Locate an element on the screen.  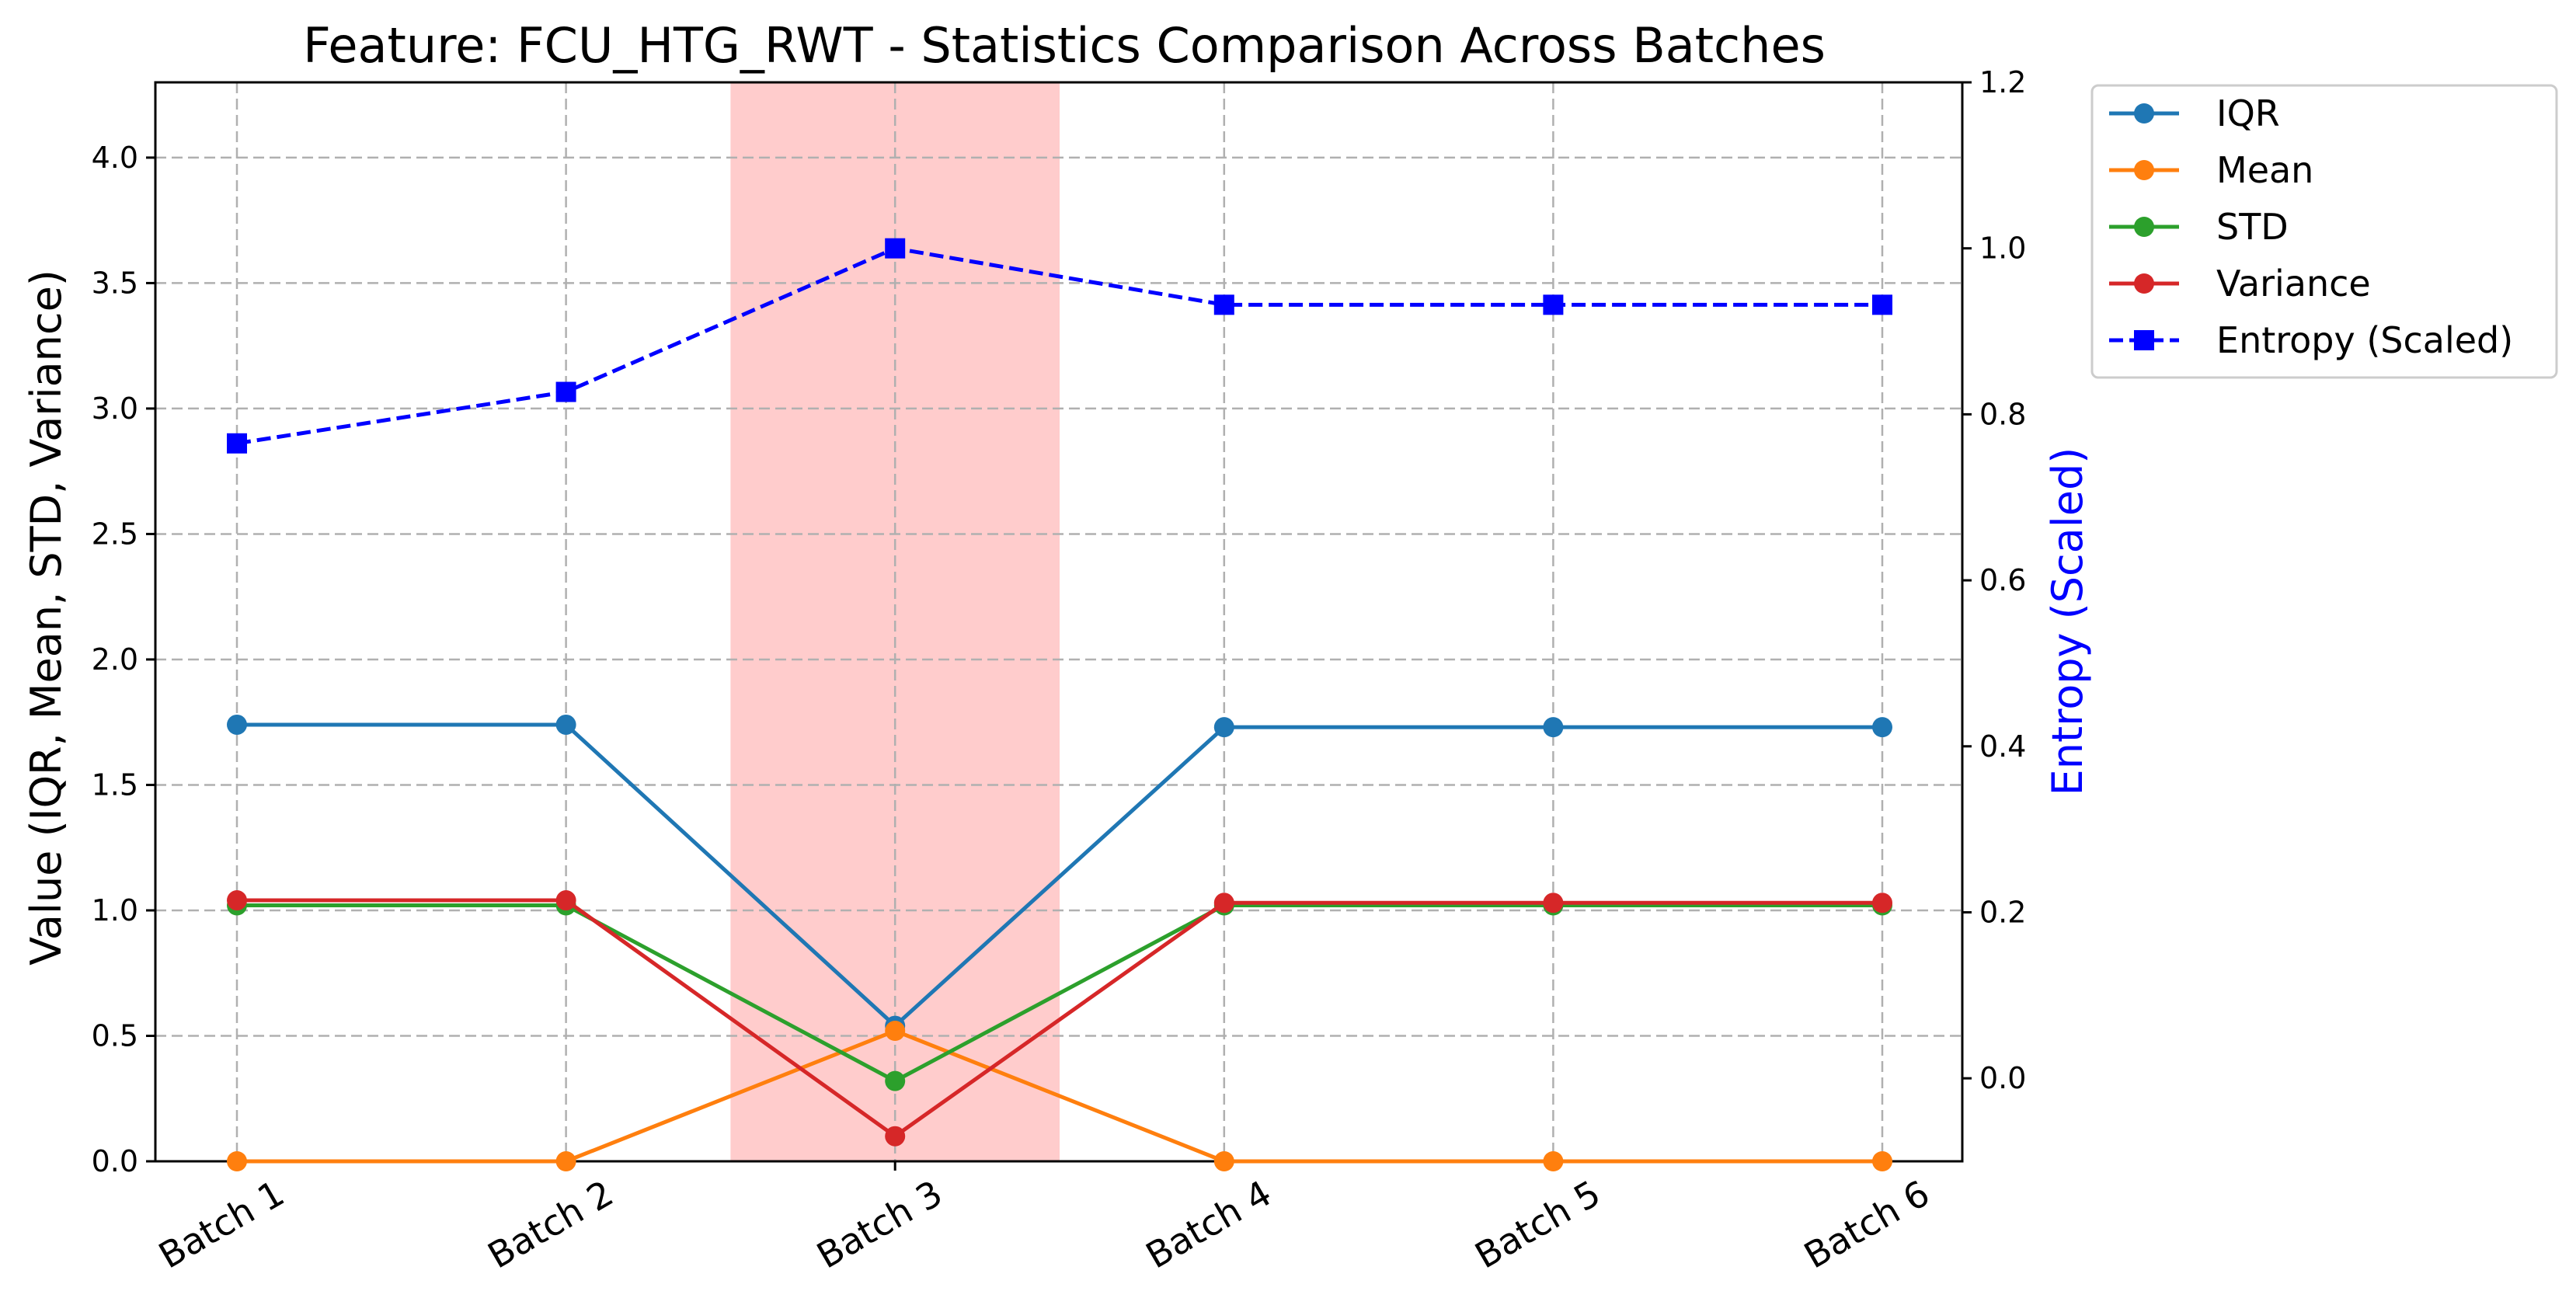
legend-label: STD is located at coordinates (2252, 227).